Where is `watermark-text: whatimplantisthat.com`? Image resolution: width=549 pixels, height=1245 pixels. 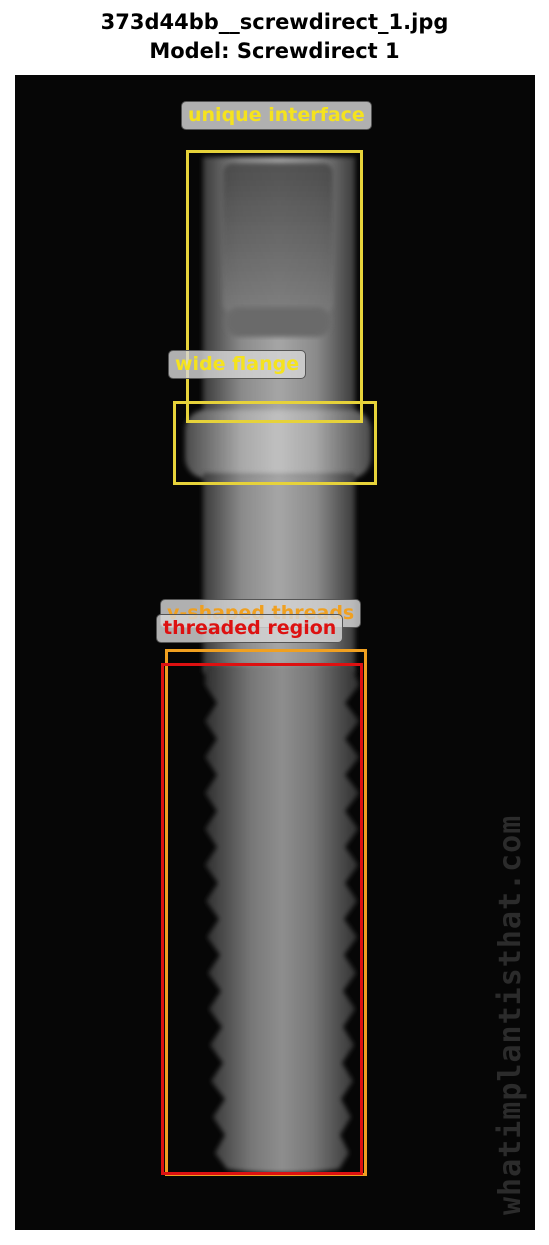 watermark-text: whatimplantisthat.com is located at coordinates (510, 1014).